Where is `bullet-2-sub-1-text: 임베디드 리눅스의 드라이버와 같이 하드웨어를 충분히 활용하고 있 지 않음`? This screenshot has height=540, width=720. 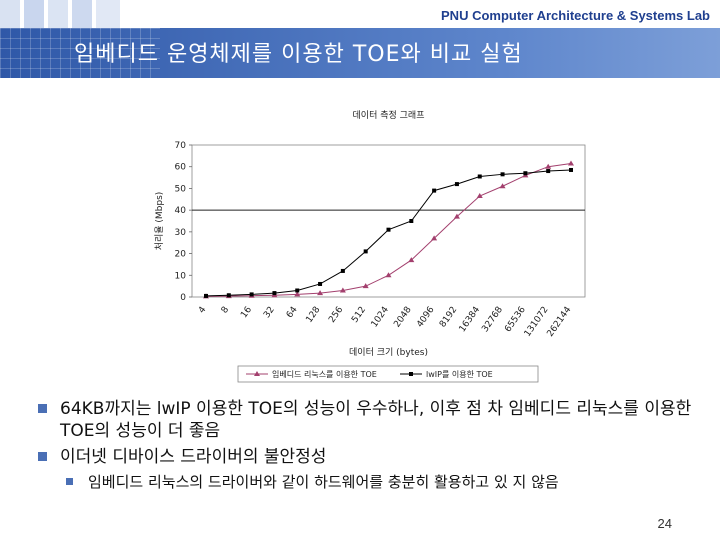 bullet-2-sub-1-text: 임베디드 리눅스의 드라이버와 같이 하드웨어를 충분히 활용하고 있 지 않음 is located at coordinates (323, 482).